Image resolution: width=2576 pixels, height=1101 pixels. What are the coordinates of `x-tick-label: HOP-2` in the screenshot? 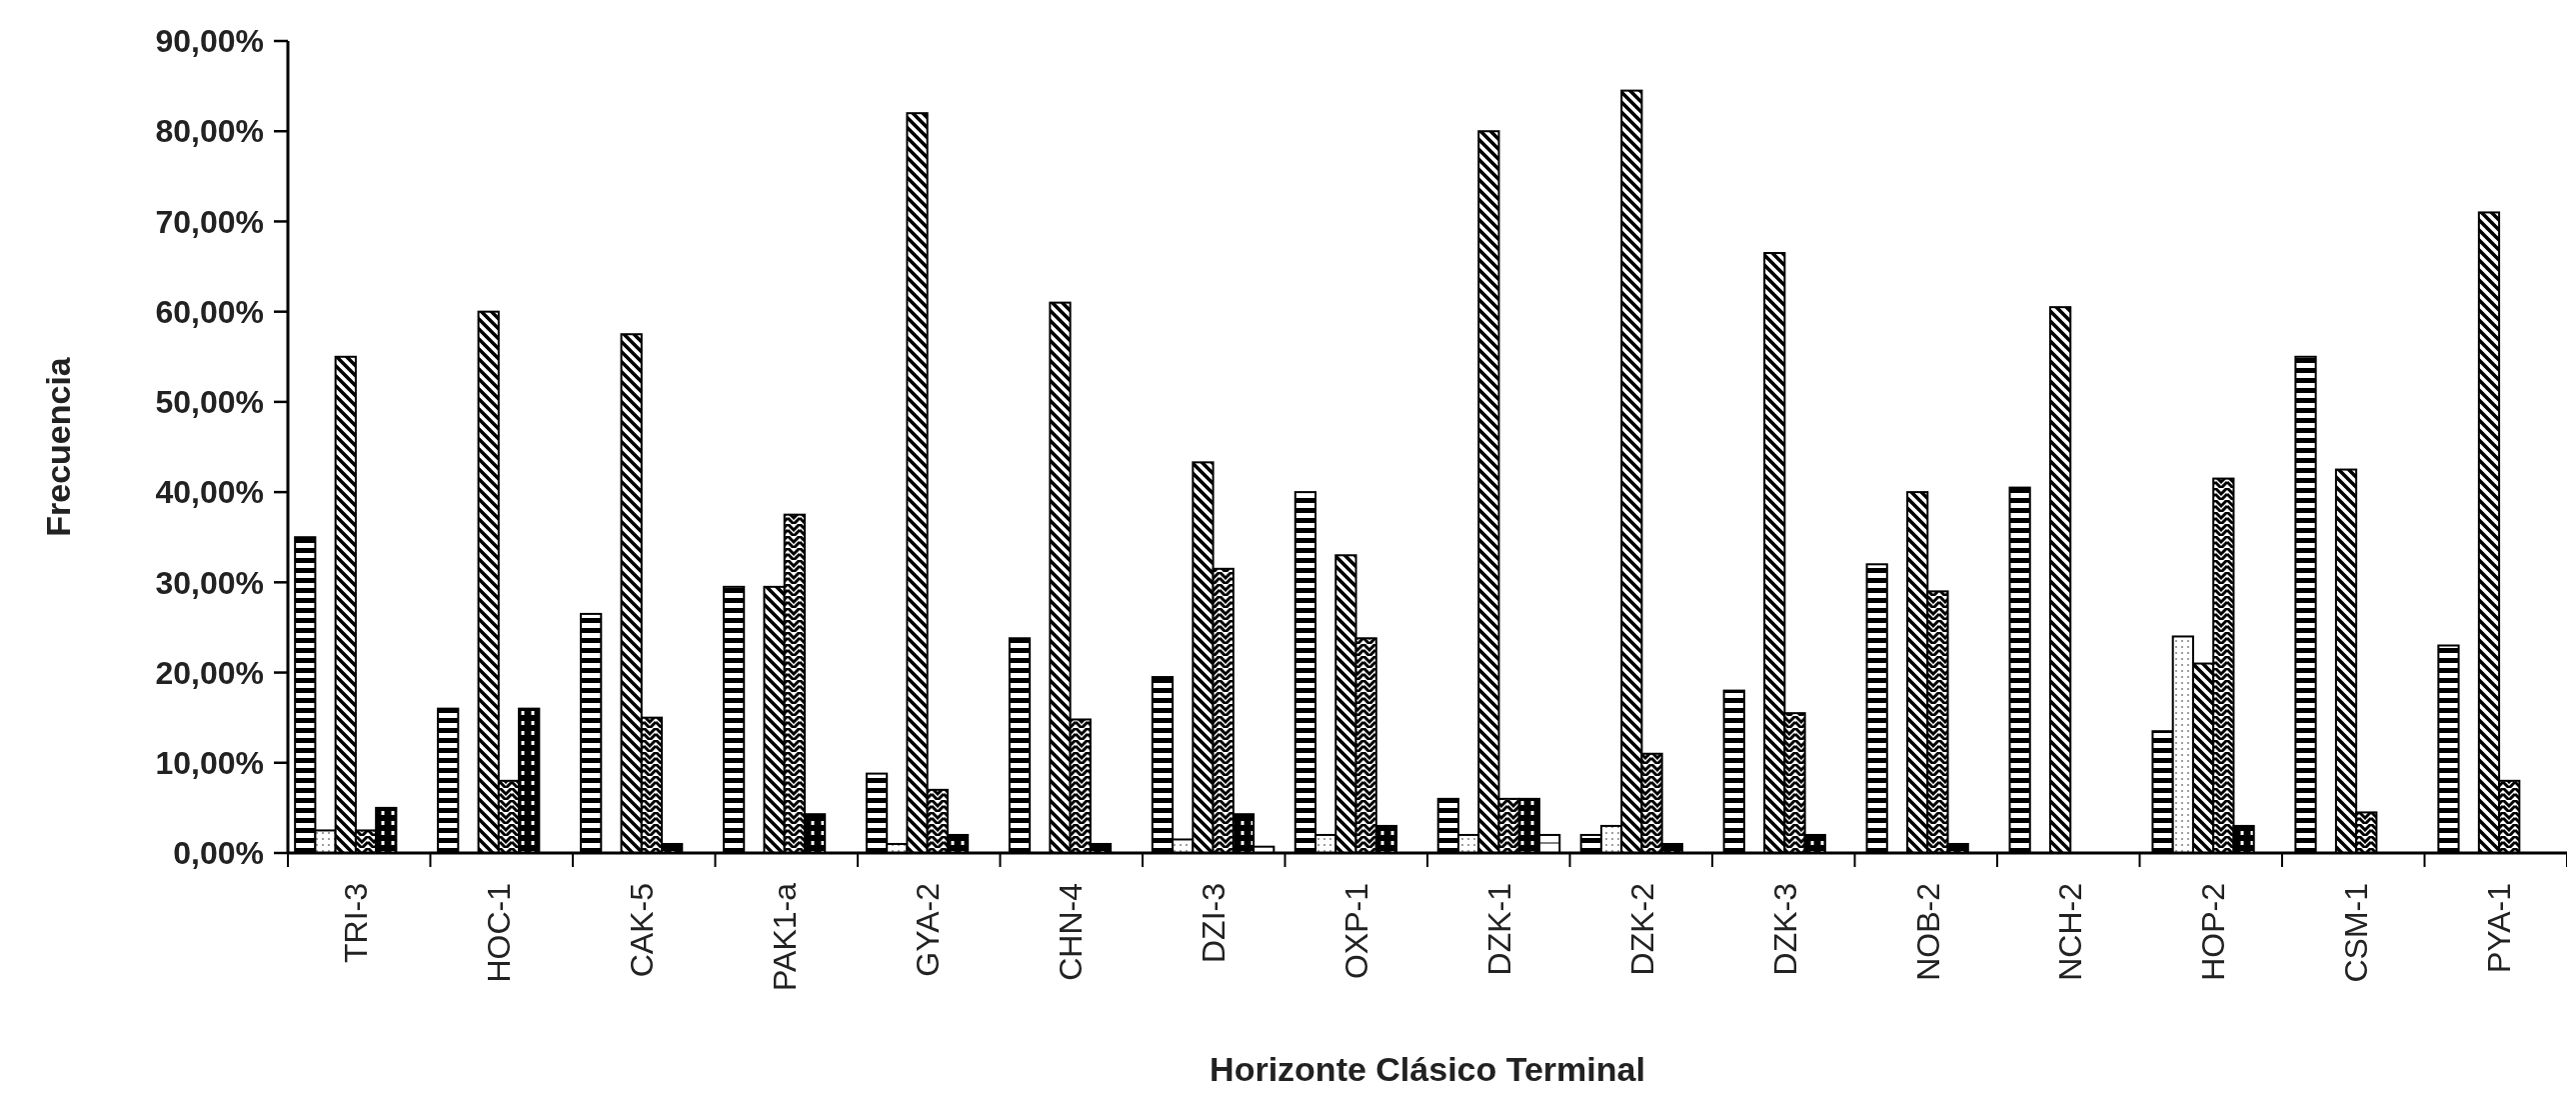 It's located at (2213, 932).